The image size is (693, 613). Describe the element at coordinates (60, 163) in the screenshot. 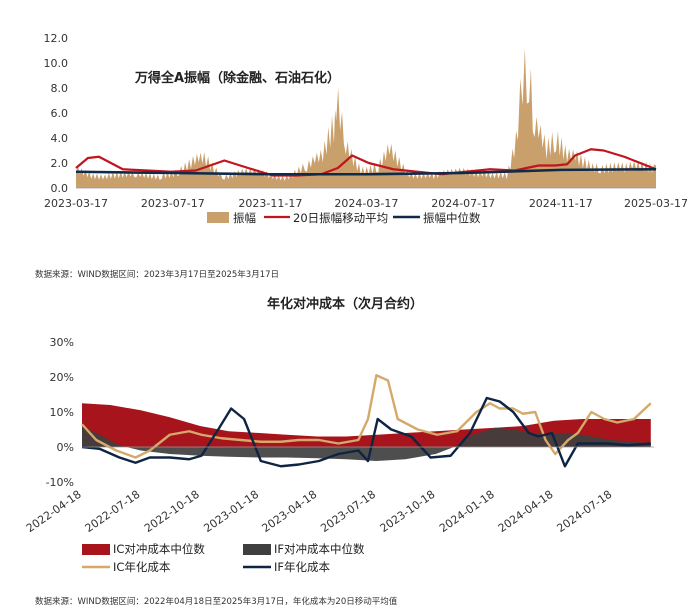

I see `y-tick-label: 2.0` at that location.